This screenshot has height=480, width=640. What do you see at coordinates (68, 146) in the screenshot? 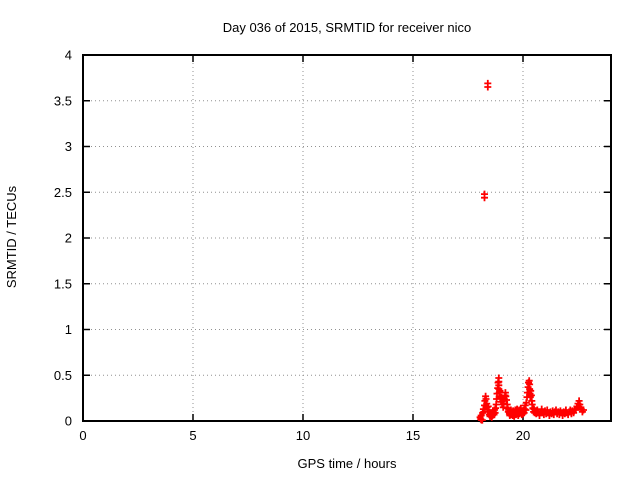
I see `y-tick-label: 3` at bounding box center [68, 146].